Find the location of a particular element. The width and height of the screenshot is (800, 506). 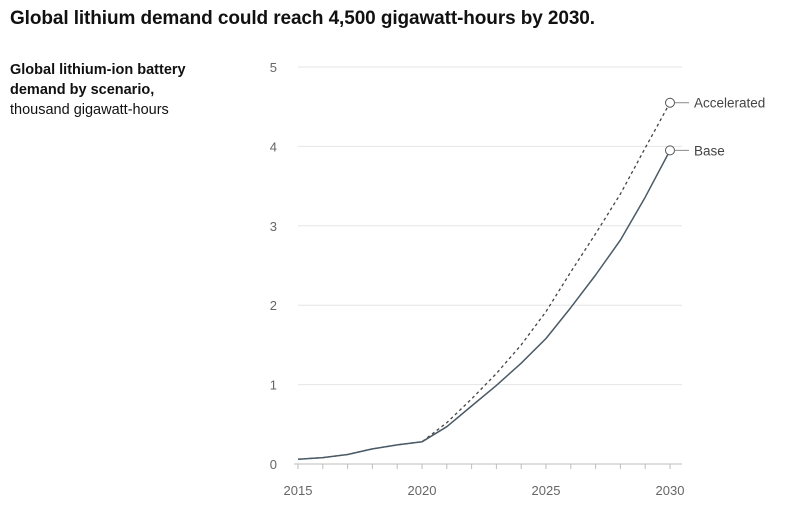

x-tick-label: 2025 is located at coordinates (546, 490).